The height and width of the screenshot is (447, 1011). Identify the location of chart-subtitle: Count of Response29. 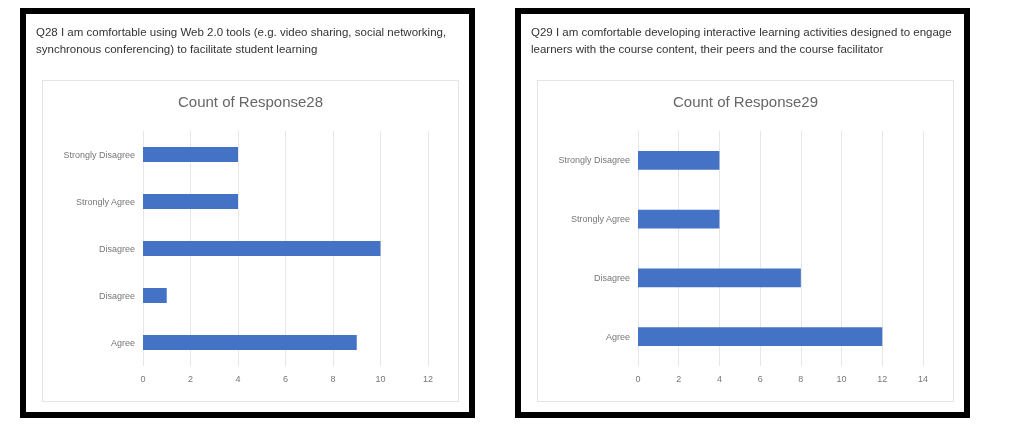
(745, 101).